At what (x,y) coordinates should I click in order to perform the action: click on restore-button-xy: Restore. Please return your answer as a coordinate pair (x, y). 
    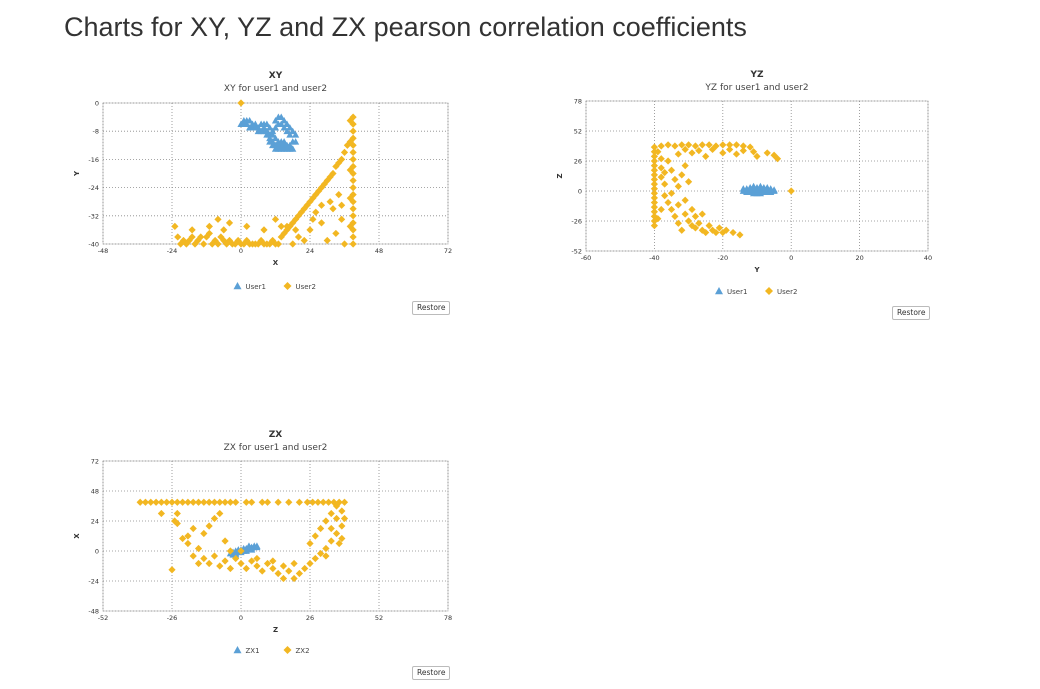
    Looking at the image, I should click on (431, 308).